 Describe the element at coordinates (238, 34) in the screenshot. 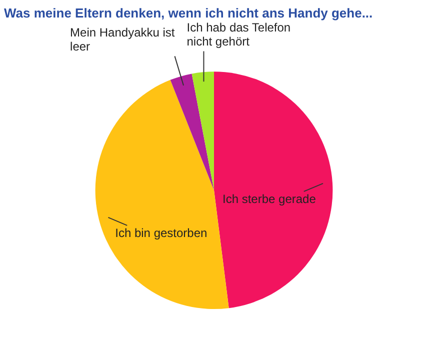

I see `slice-label: Ich hab das Telefon nicht gehört` at that location.